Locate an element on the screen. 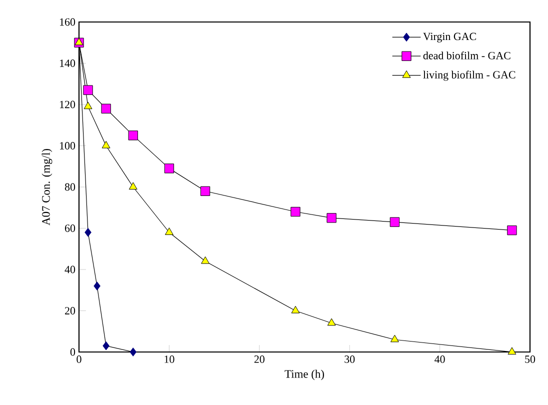 The image size is (548, 405). y-tick-label: 60 is located at coordinates (70, 228).